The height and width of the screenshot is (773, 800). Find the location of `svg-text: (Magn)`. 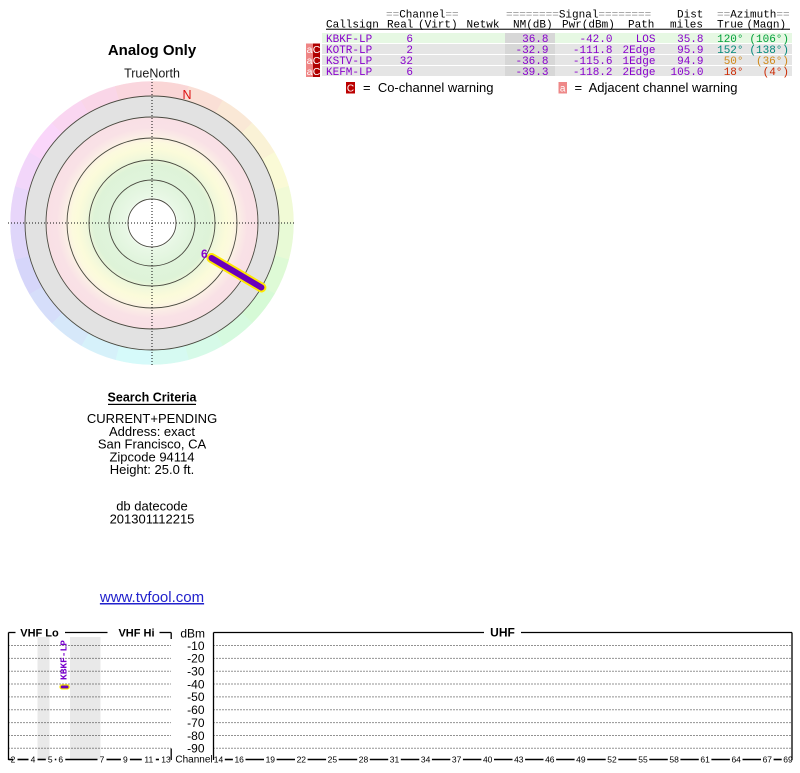

svg-text: (Magn) is located at coordinates (767, 26).